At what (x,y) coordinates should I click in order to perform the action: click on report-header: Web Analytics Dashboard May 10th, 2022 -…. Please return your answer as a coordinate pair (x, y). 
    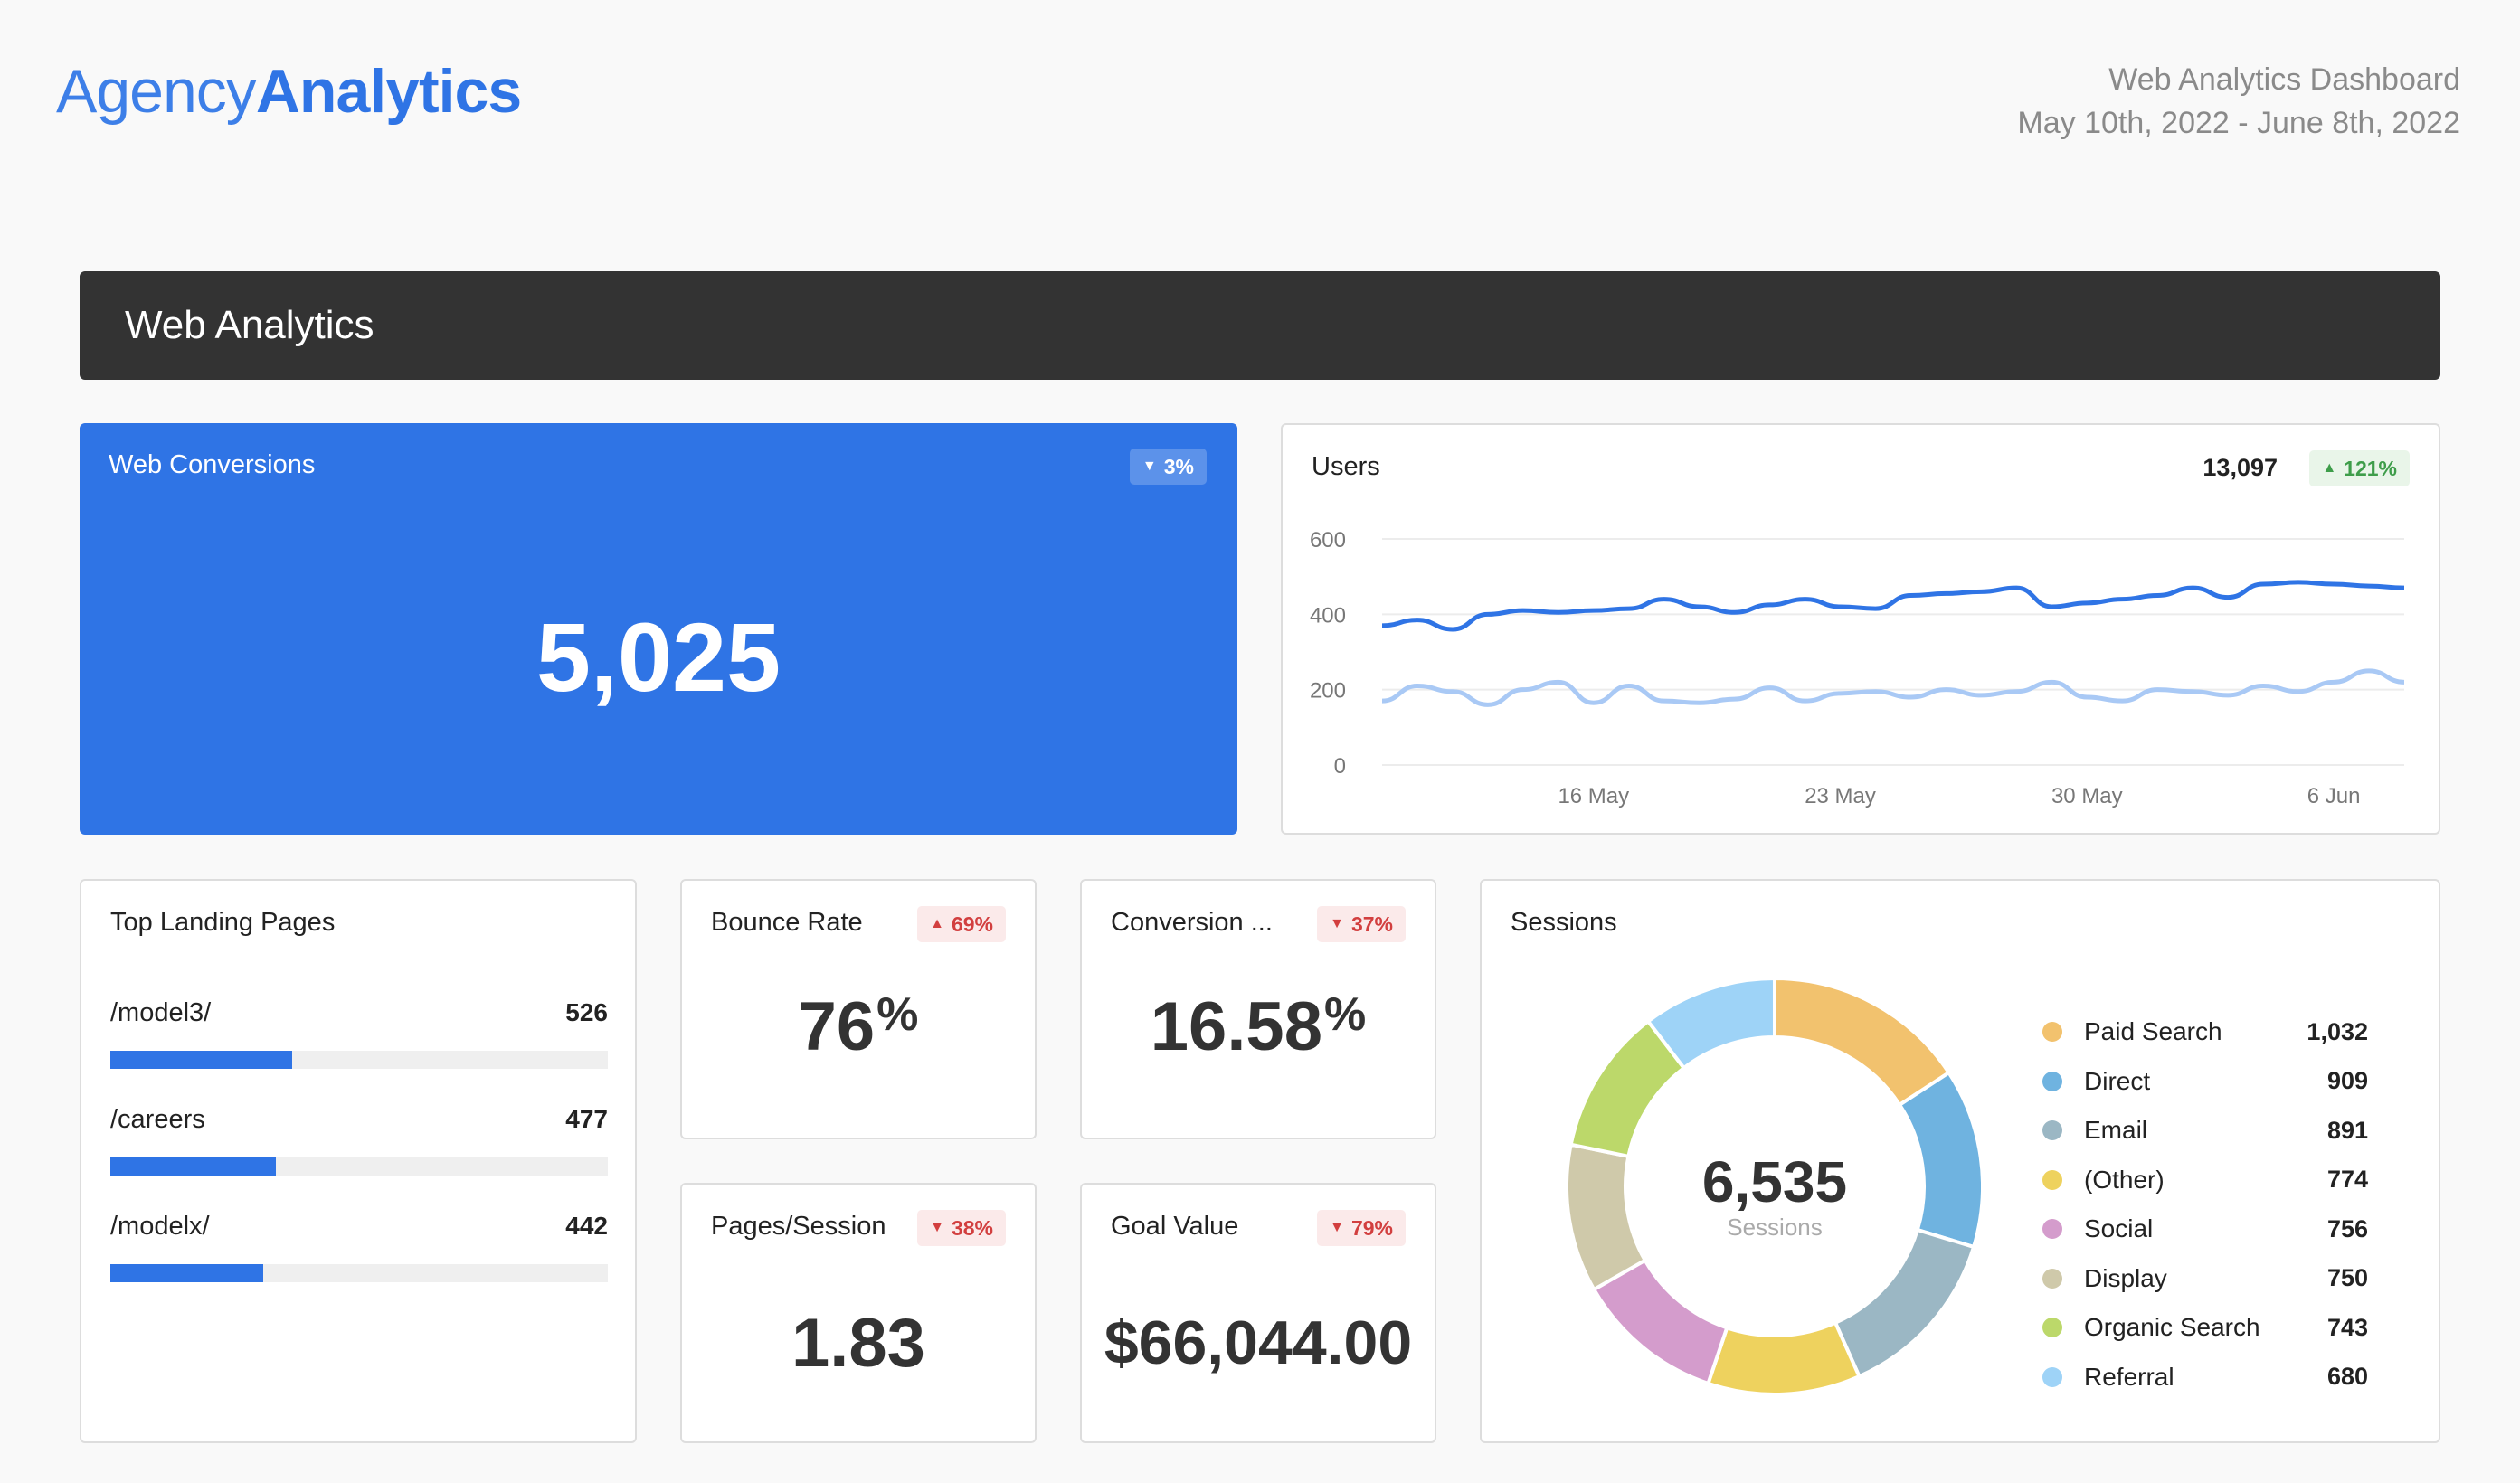
    Looking at the image, I should click on (2238, 101).